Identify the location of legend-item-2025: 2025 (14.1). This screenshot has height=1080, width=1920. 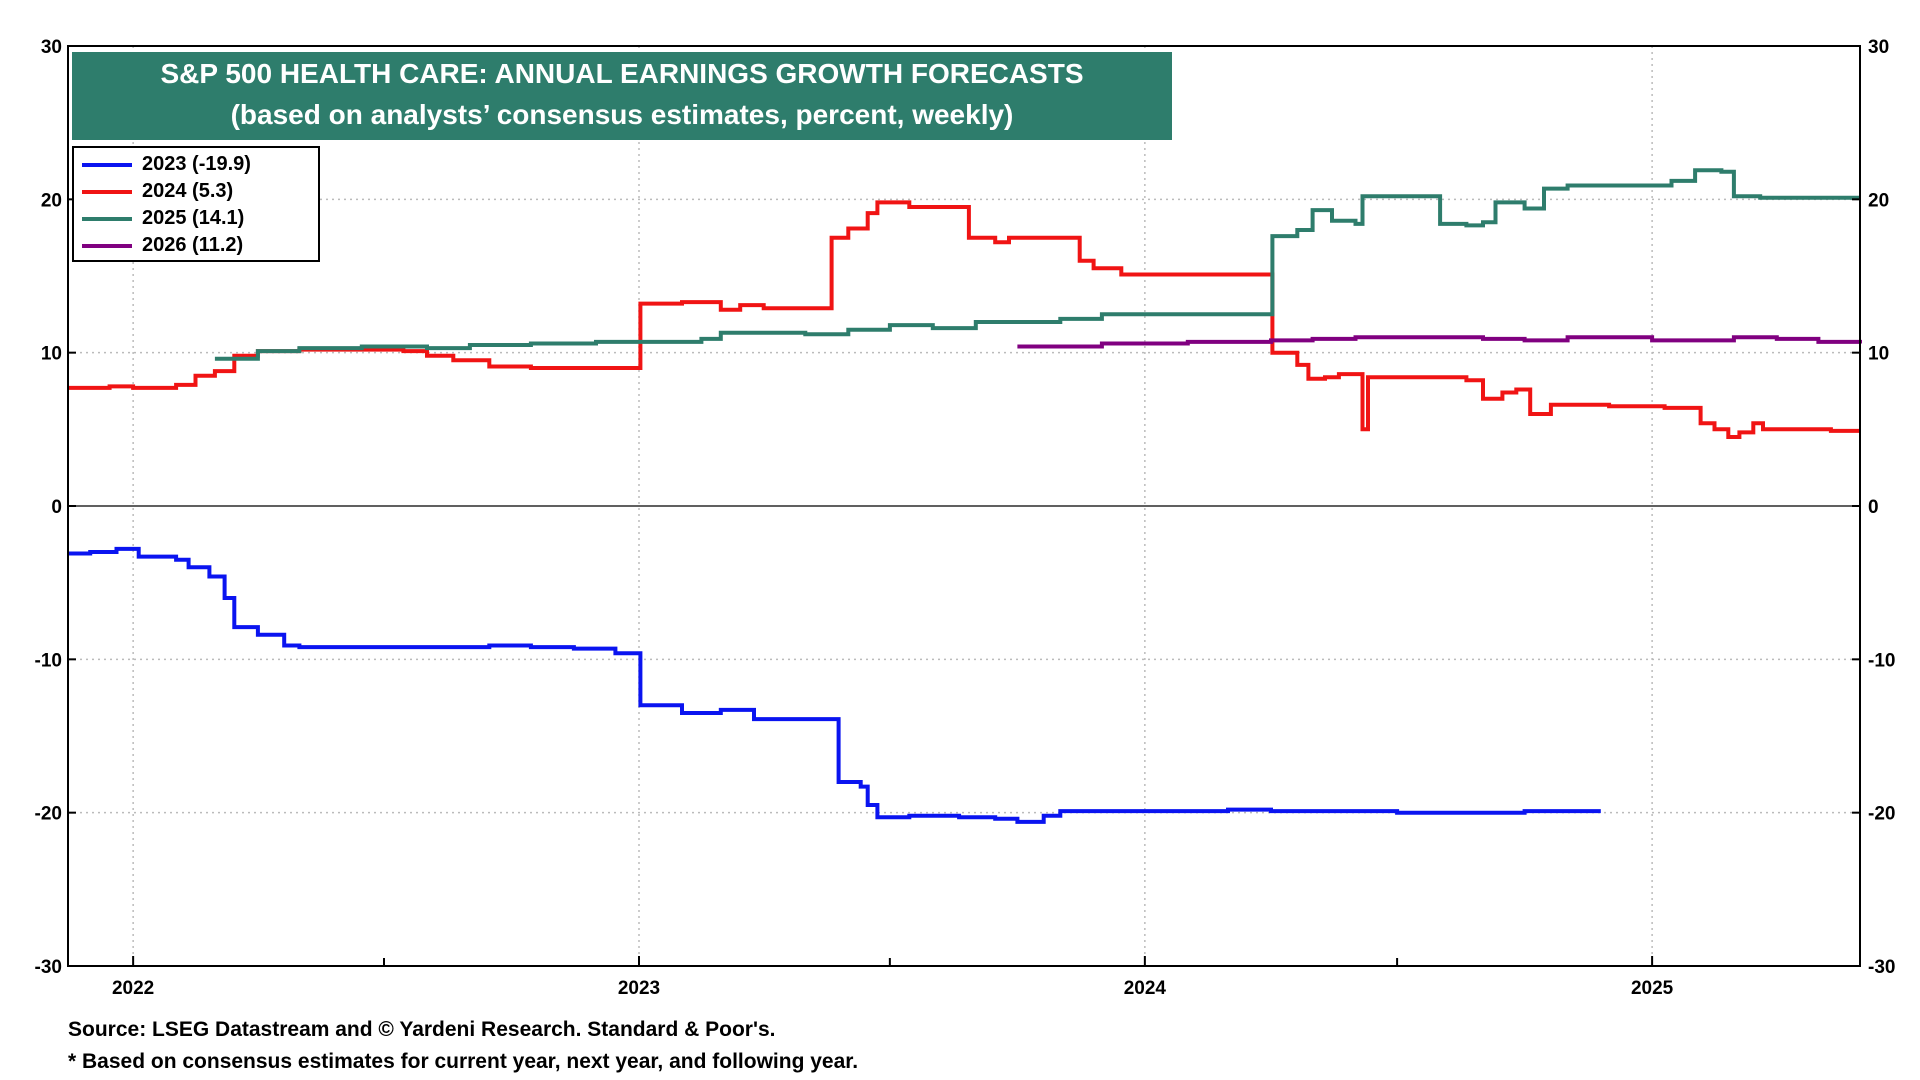
(196, 218).